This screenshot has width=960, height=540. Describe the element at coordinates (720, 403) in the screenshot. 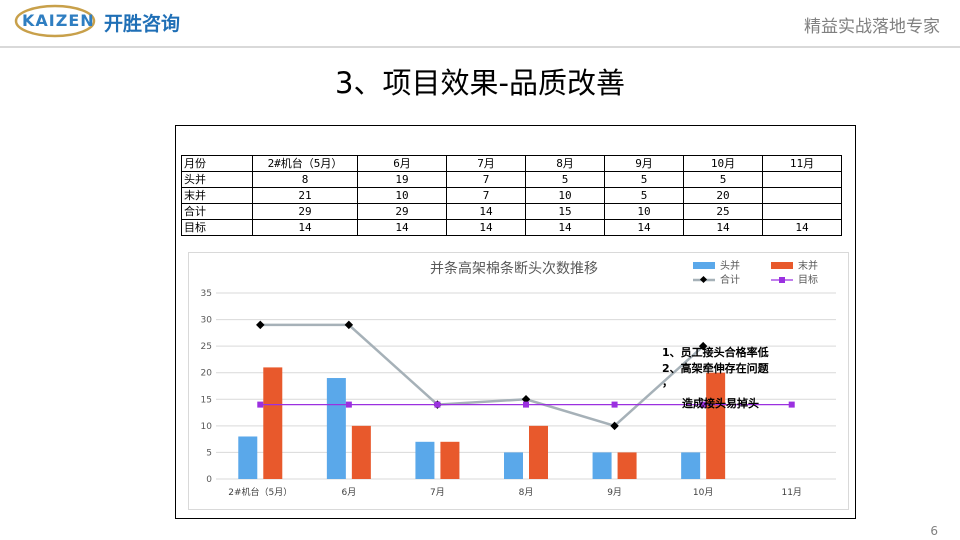

I see `chart-annotation: 造成接头易掉头` at that location.